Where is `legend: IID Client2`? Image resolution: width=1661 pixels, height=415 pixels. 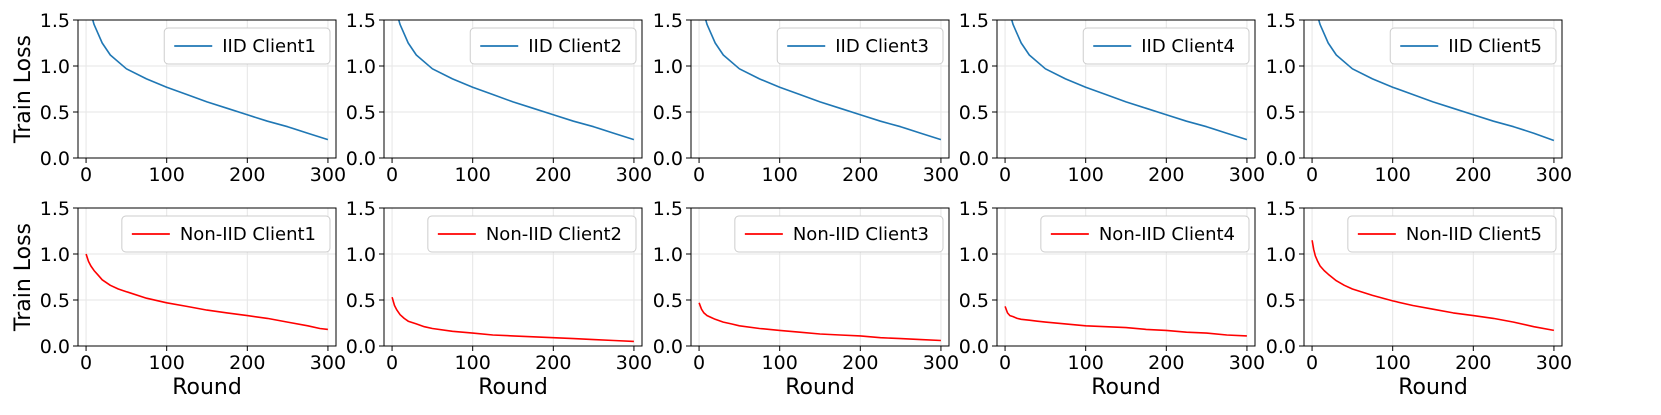
legend: IID Client2 is located at coordinates (553, 46).